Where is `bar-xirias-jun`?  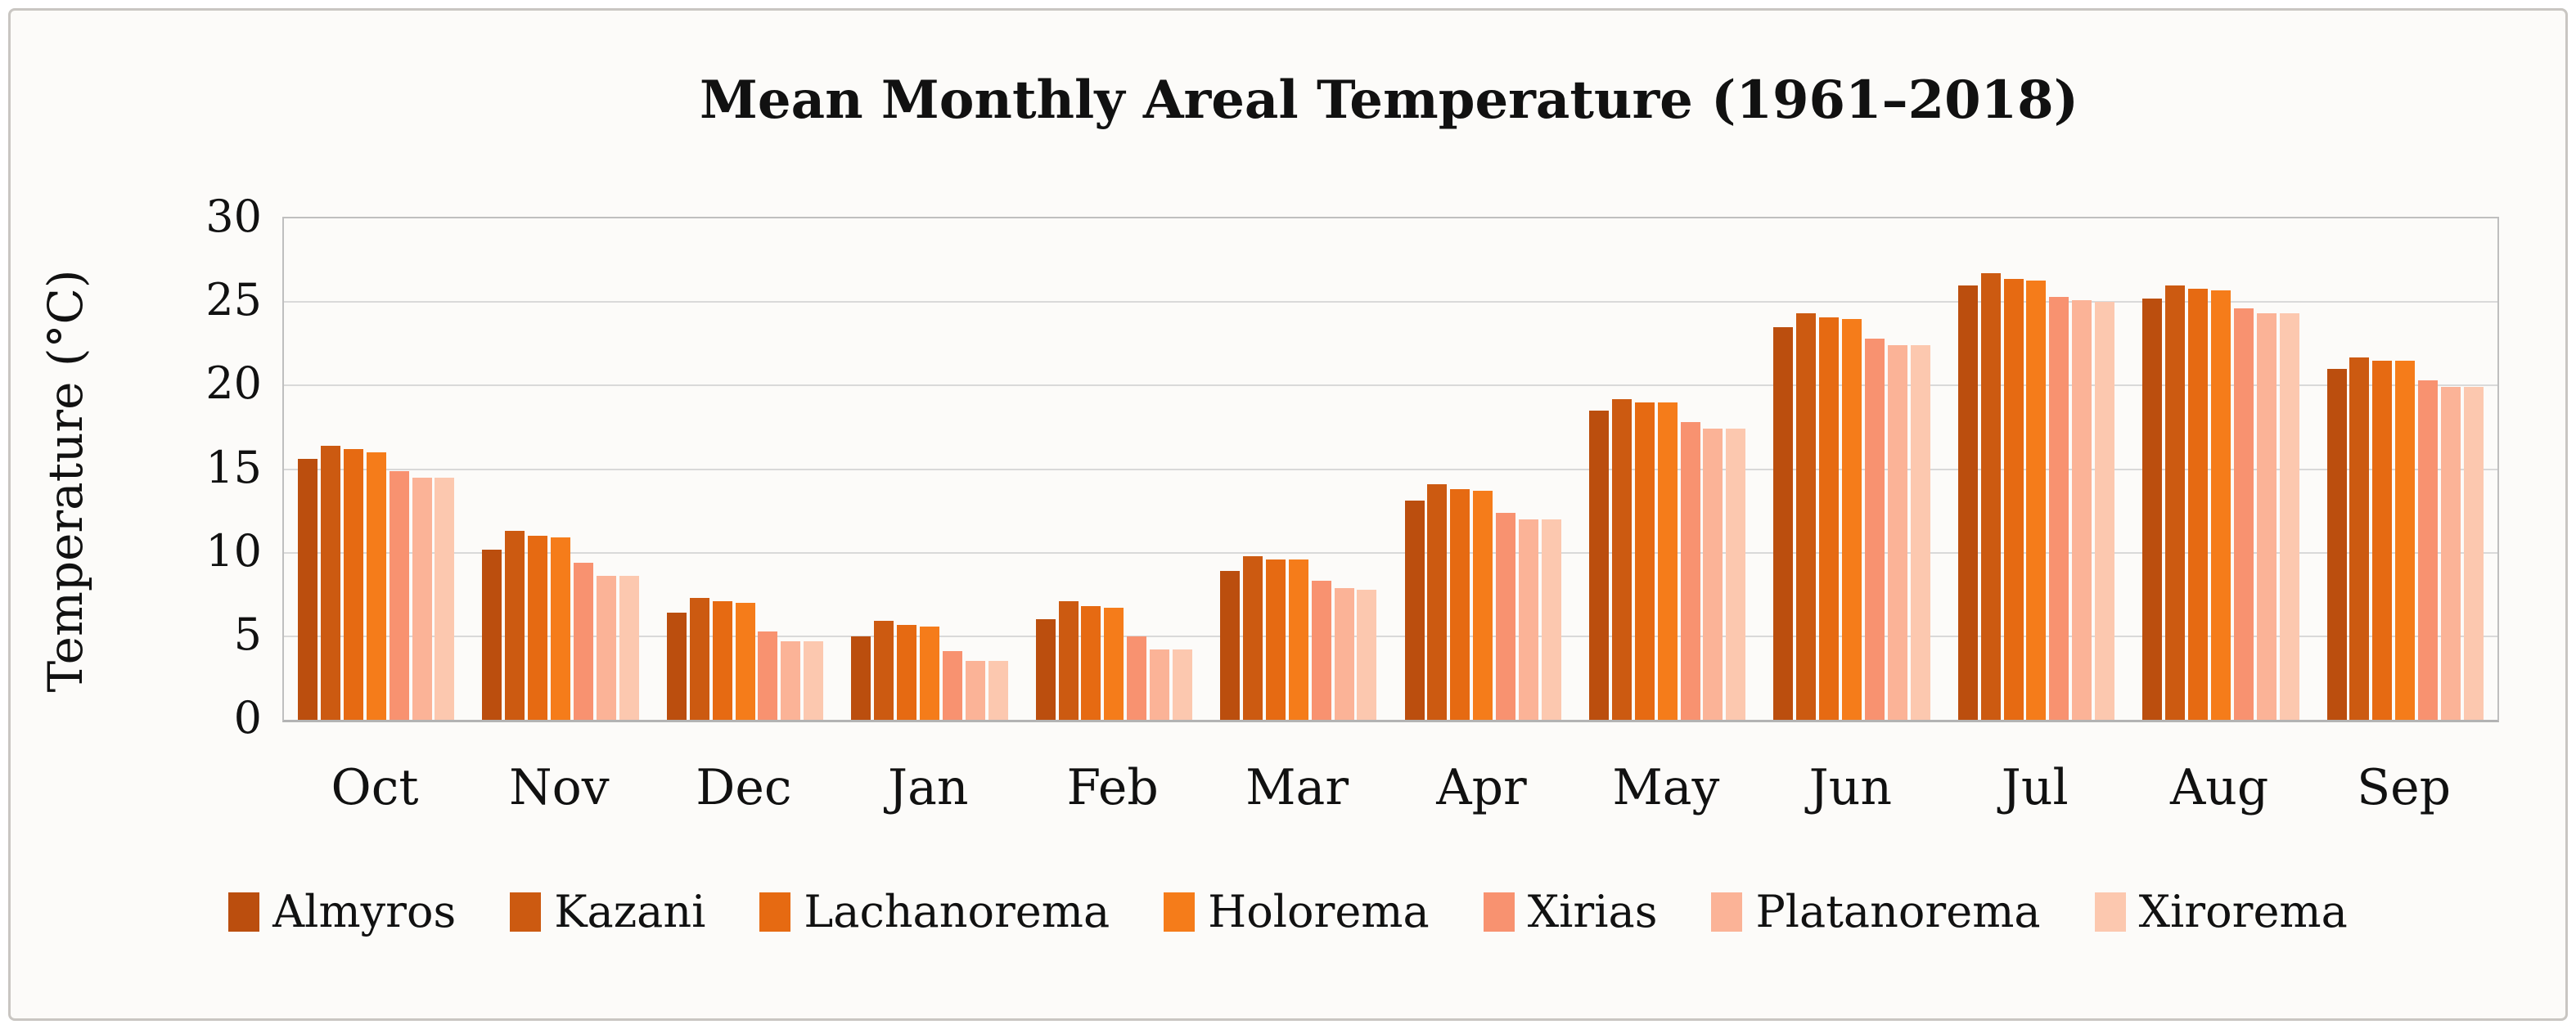 bar-xirias-jun is located at coordinates (1874, 529).